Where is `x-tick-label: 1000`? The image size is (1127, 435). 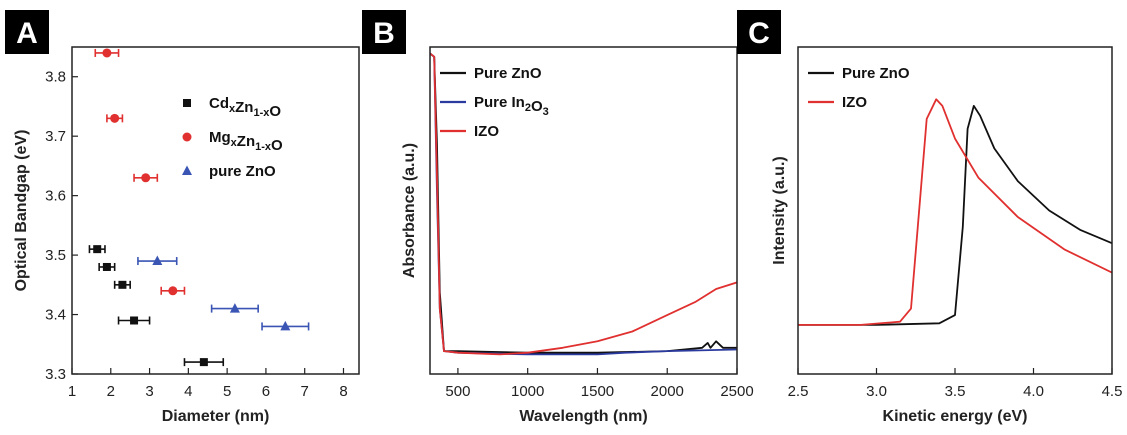 x-tick-label: 1000 is located at coordinates (527, 391).